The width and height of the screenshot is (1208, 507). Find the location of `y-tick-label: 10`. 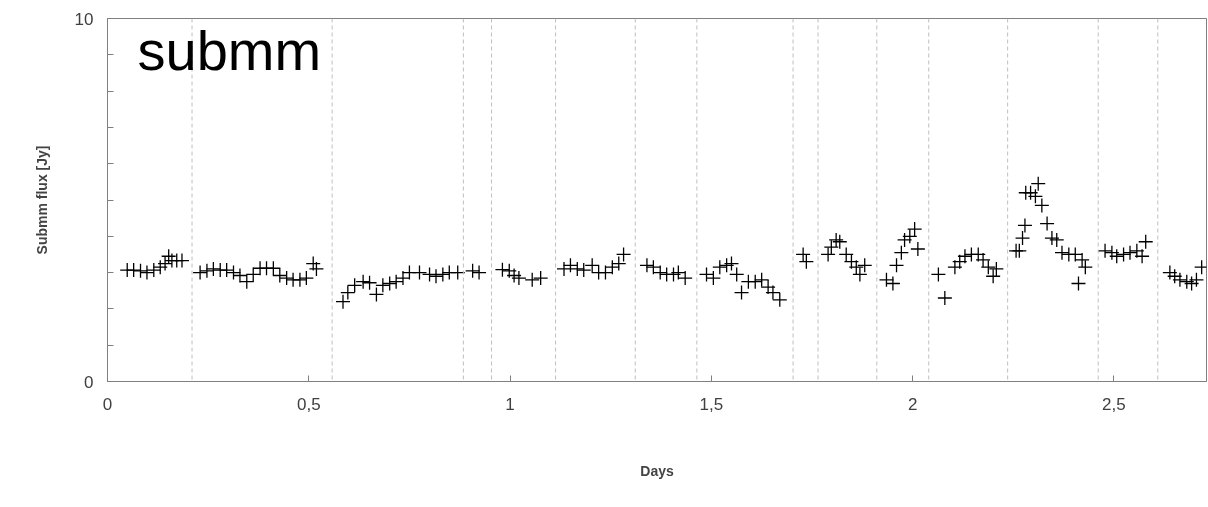

y-tick-label: 10 is located at coordinates (84, 19).